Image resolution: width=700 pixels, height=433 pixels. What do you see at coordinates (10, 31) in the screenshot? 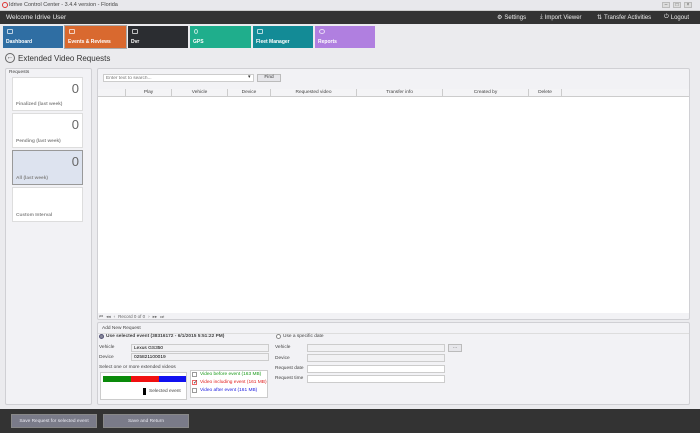
I see `chart-icon` at bounding box center [10, 31].